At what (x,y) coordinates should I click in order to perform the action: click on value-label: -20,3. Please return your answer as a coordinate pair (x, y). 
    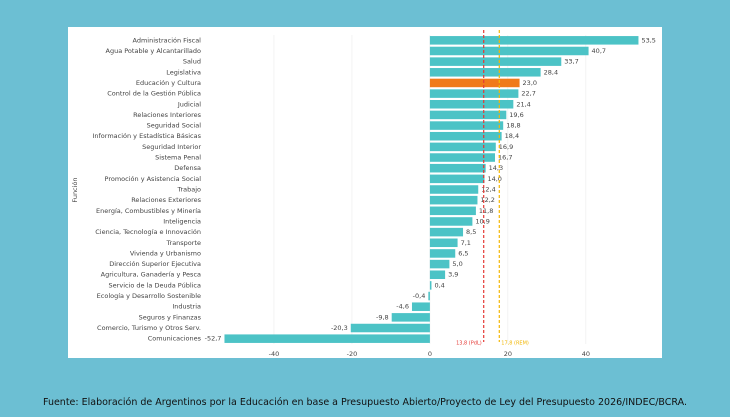
    Looking at the image, I should click on (339, 328).